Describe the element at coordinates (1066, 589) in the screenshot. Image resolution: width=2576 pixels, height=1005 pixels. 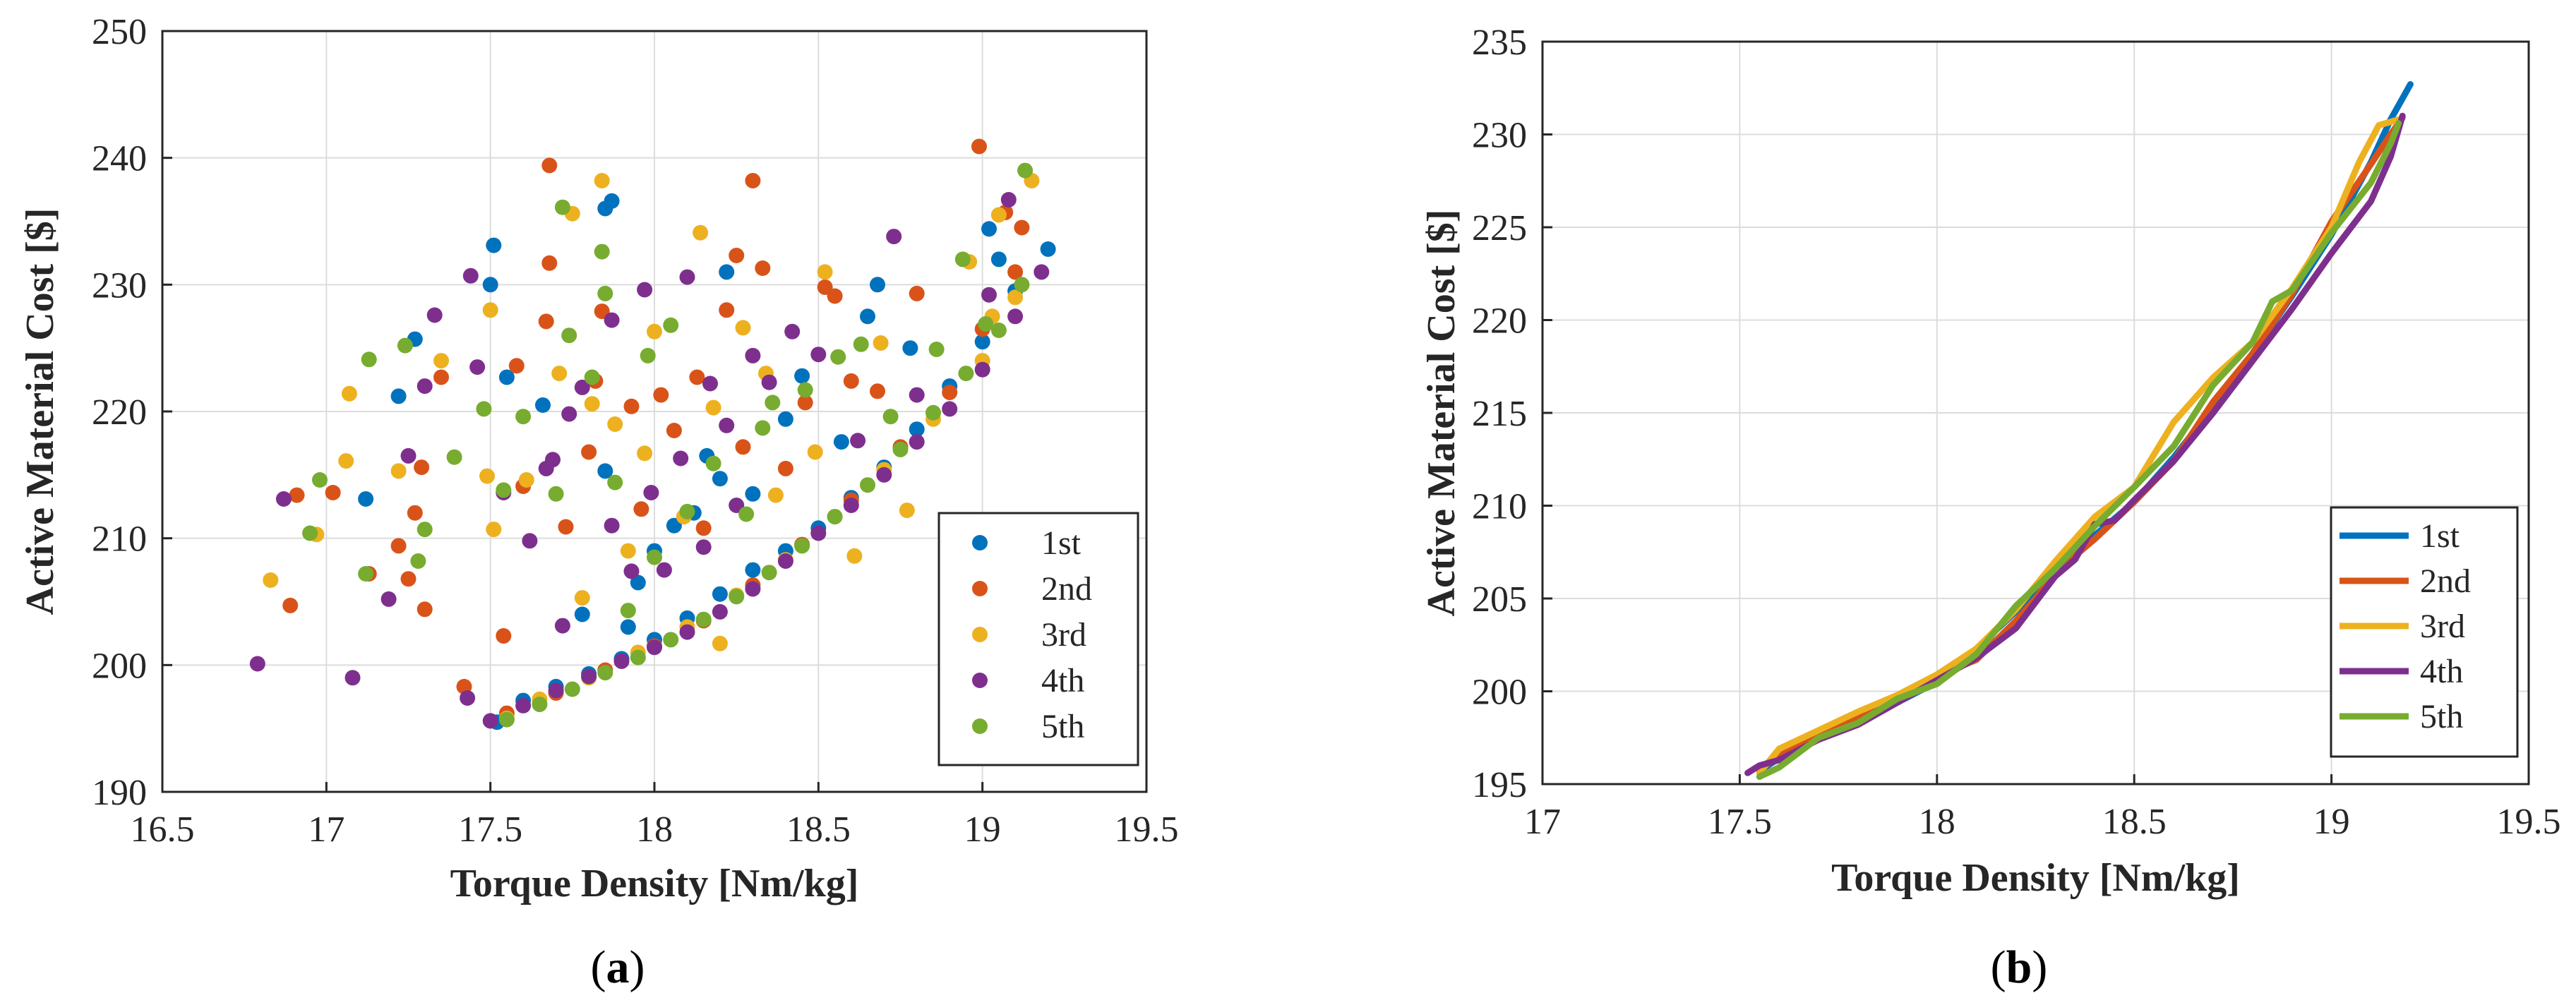
I see `legend-label-a-2nd: 2nd` at that location.